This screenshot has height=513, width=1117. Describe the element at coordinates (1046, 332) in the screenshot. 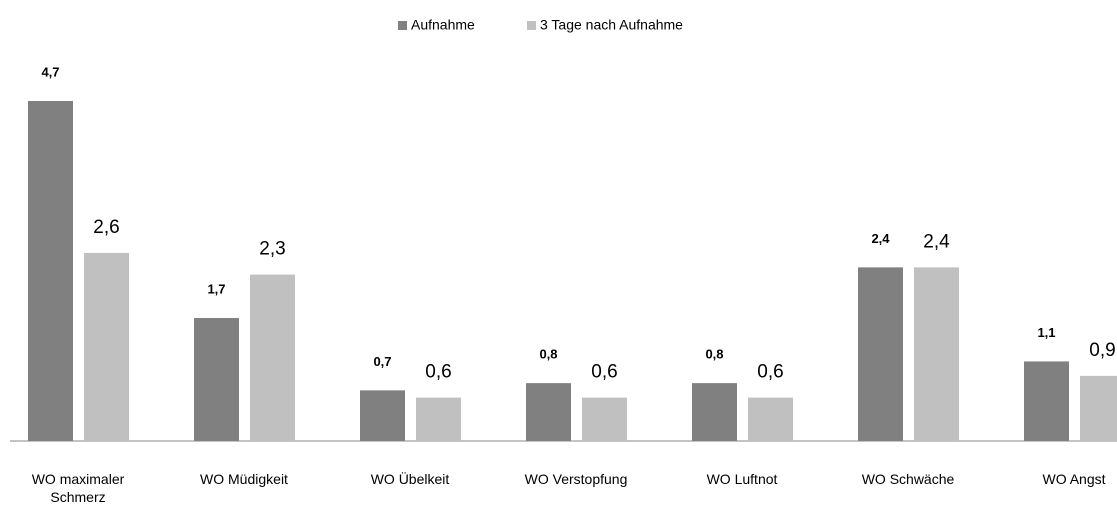

I see `data-label: 1,1` at that location.